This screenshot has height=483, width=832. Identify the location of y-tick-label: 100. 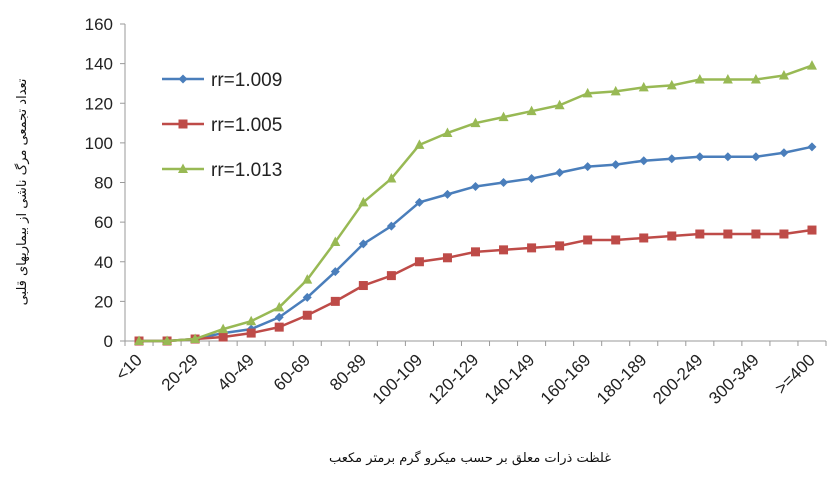
(99, 143).